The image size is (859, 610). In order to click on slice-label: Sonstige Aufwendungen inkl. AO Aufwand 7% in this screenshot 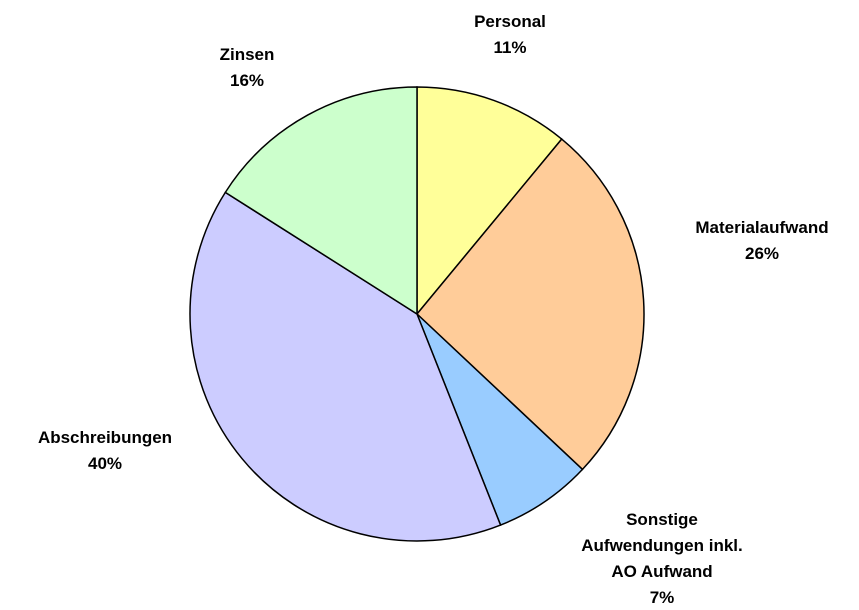, I will do `click(662, 558)`.